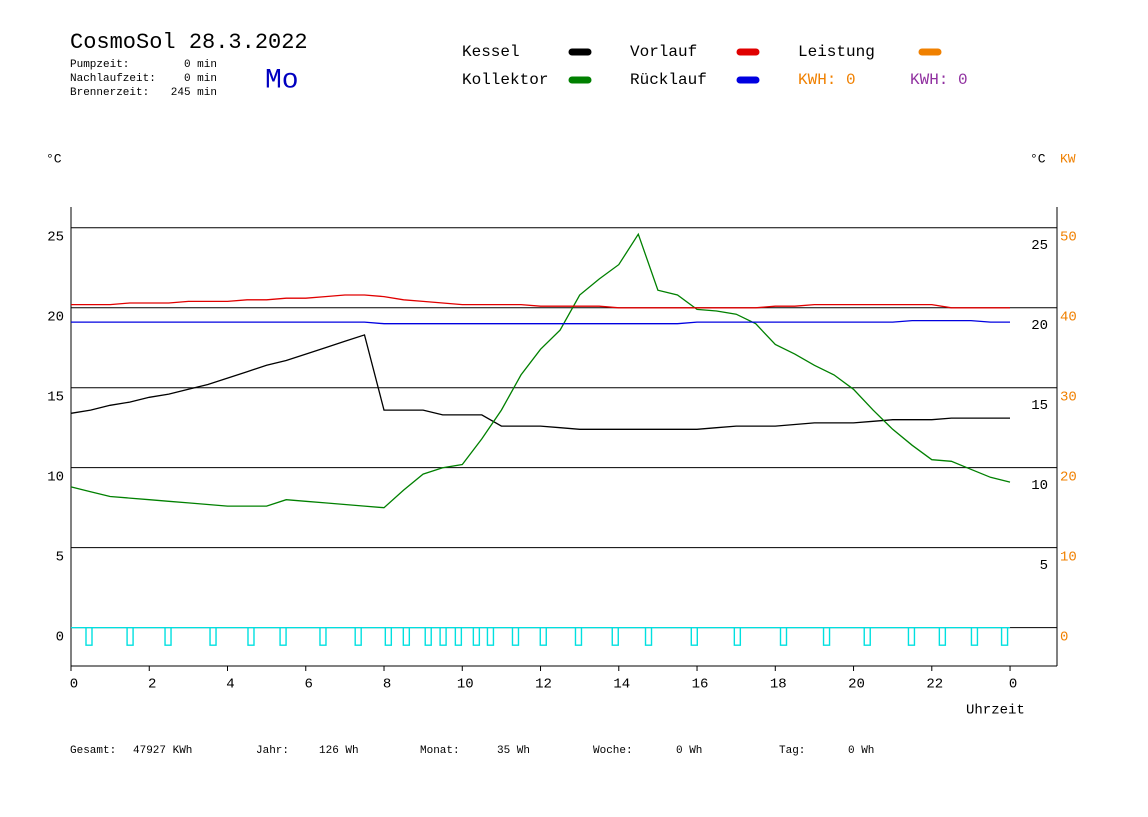 The height and width of the screenshot is (817, 1148). Describe the element at coordinates (836, 52) in the screenshot. I see `legend-label: Leistung` at that location.